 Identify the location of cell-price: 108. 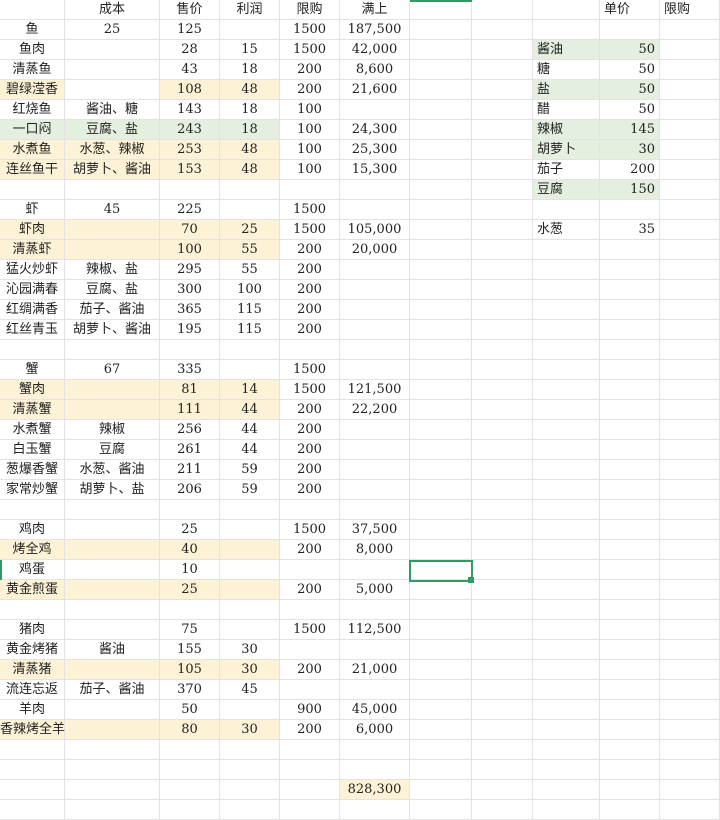
(190, 90).